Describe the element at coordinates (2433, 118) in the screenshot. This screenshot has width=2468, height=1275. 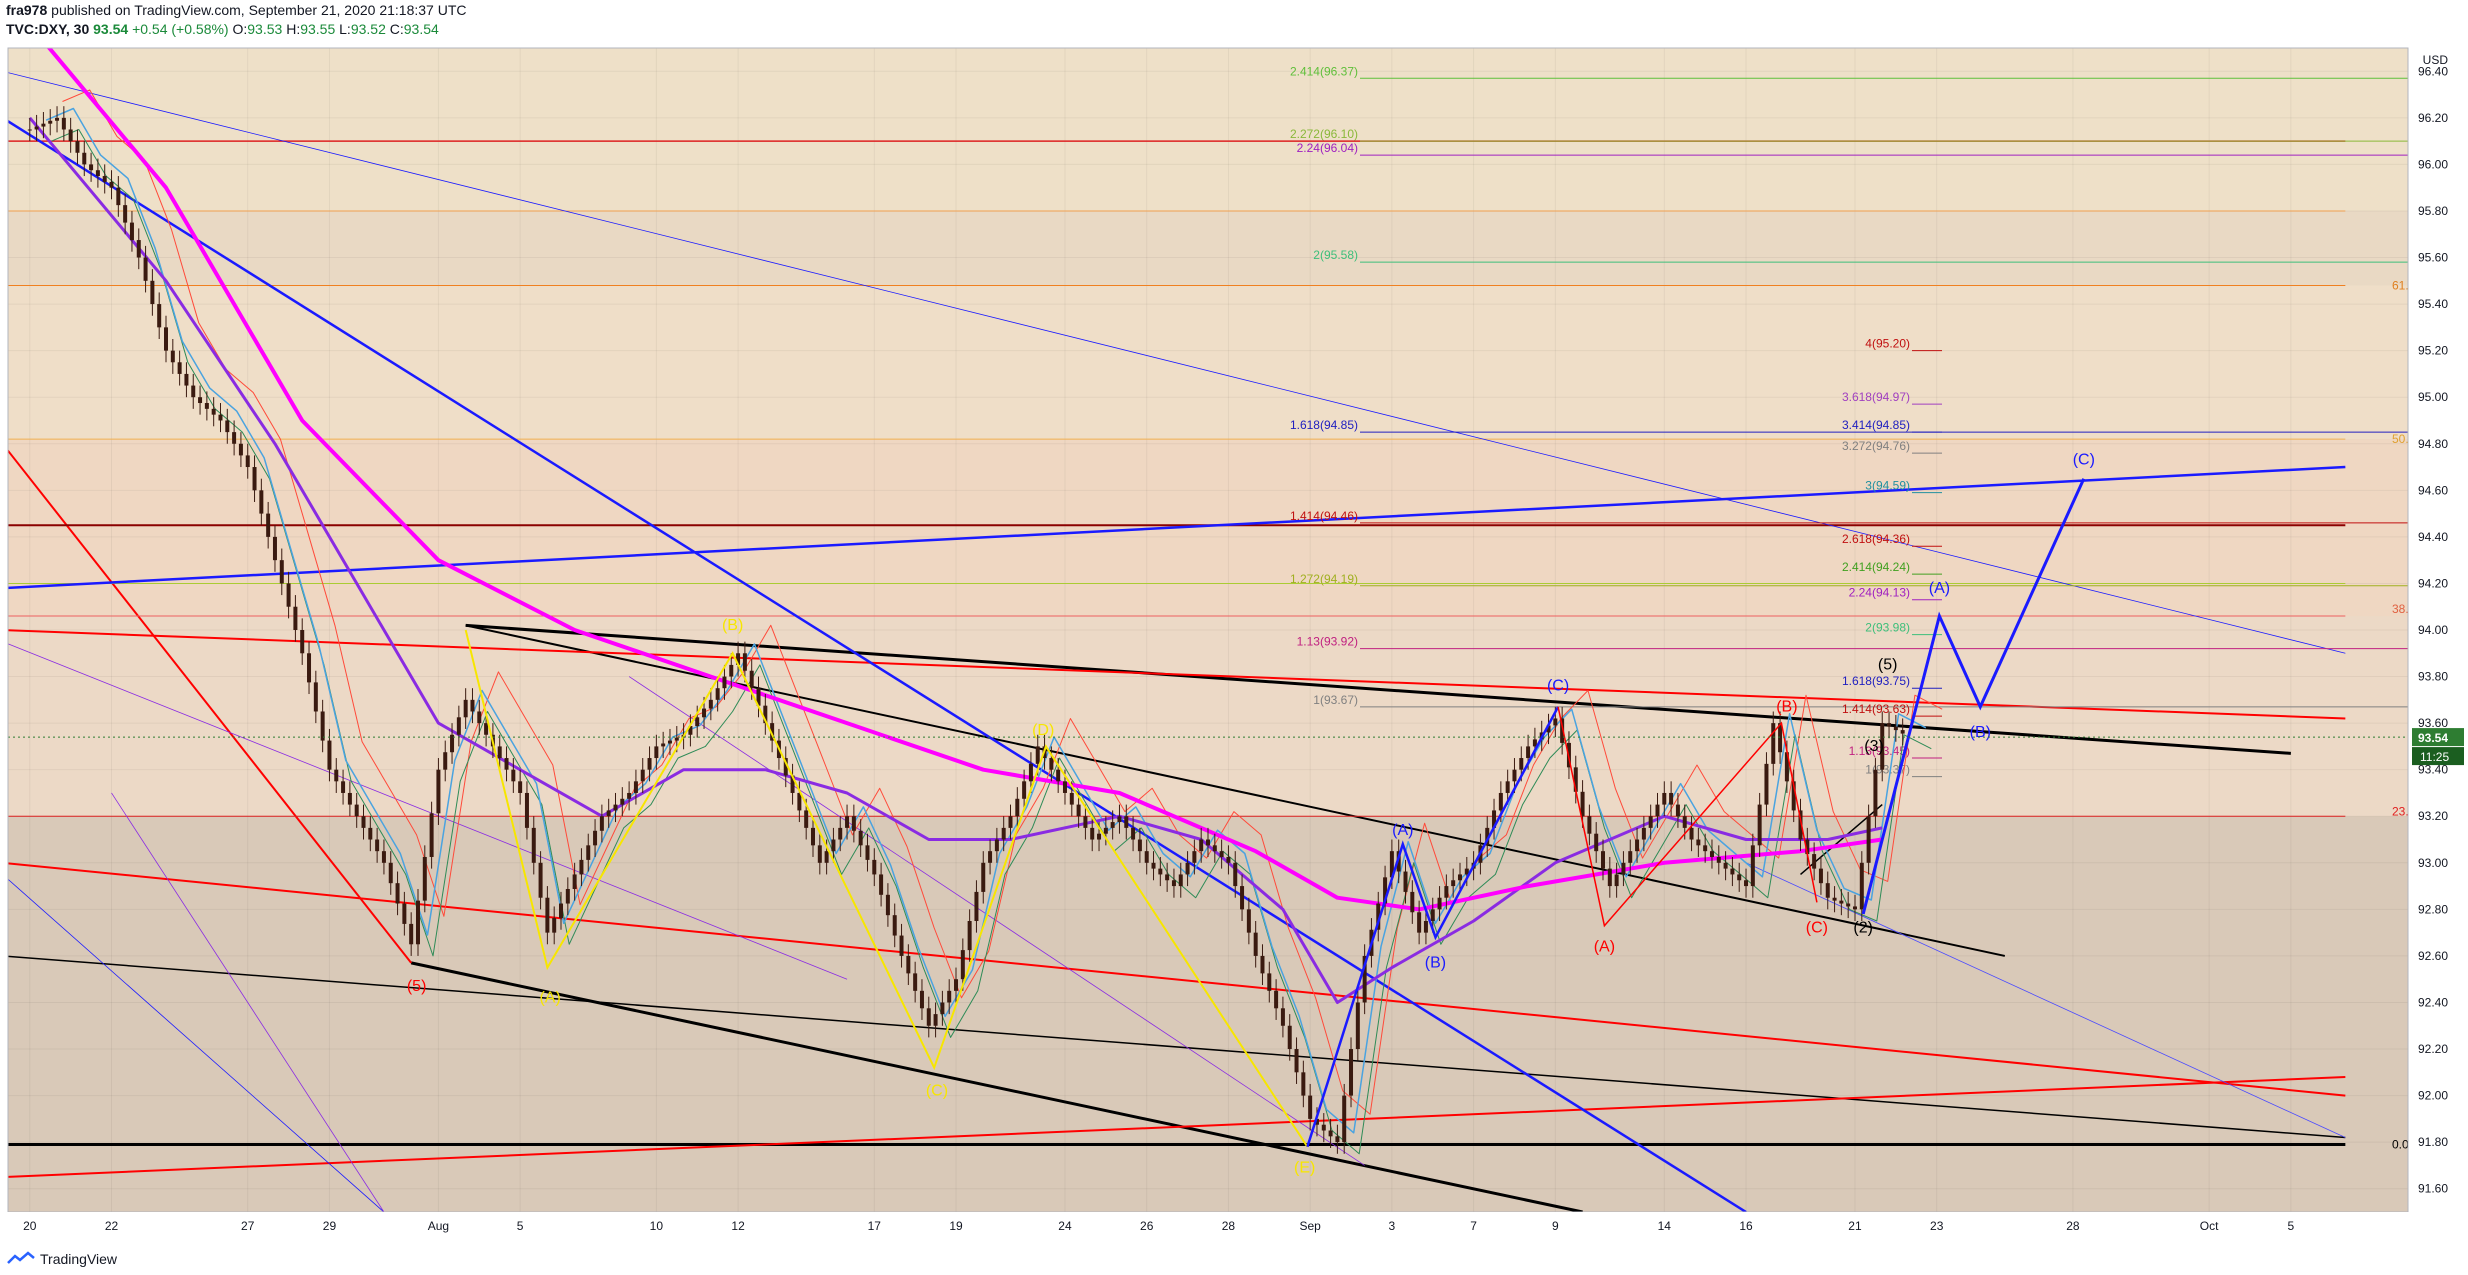
I see `y-tick-label-23: 96.20` at that location.